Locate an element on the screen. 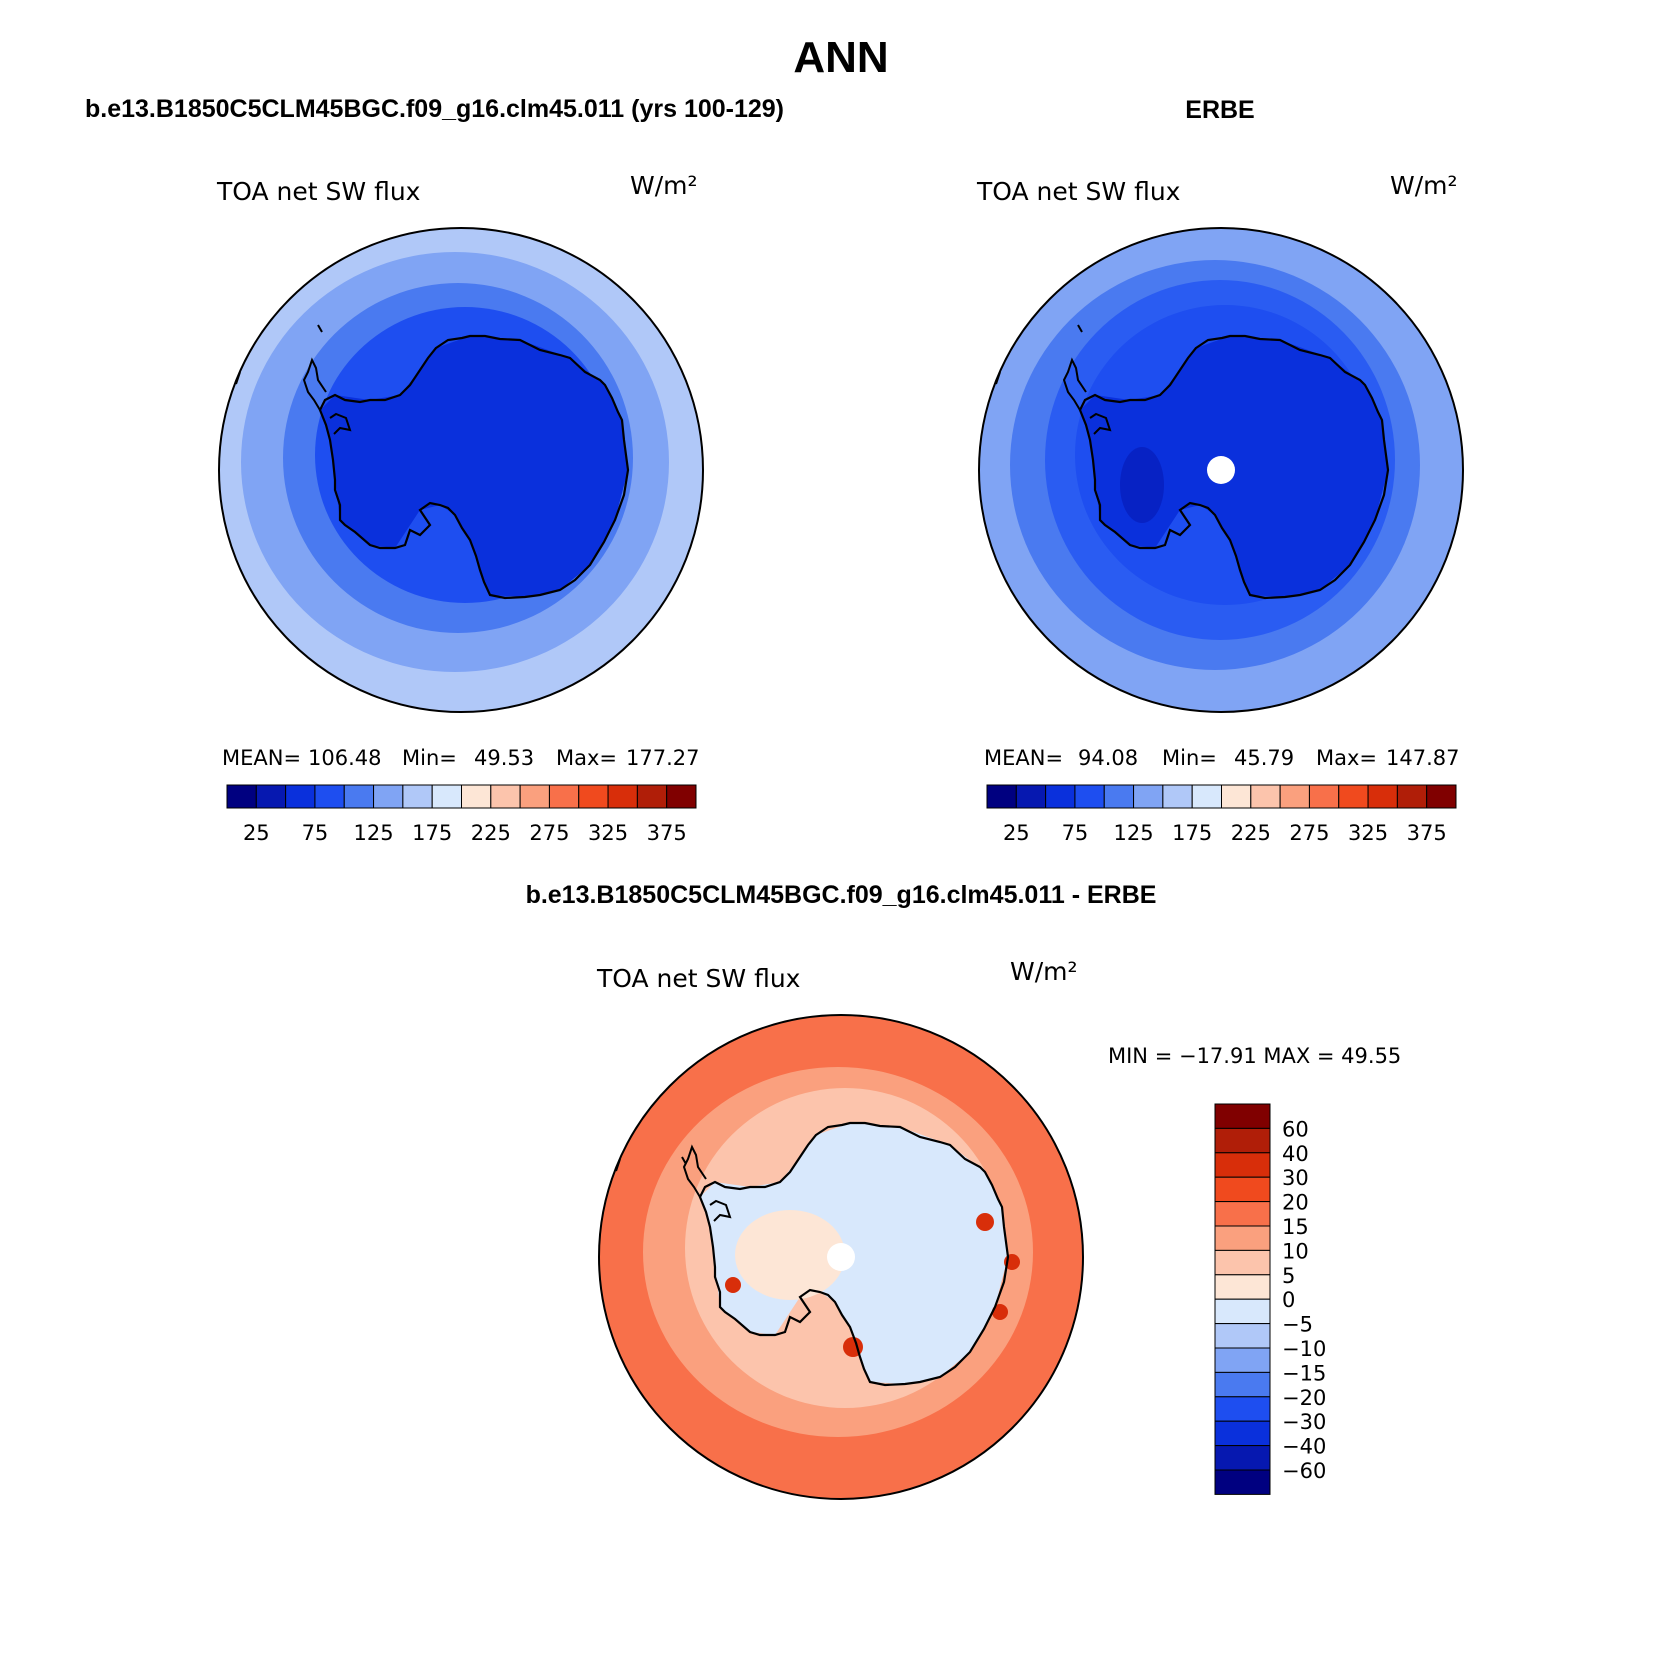 The width and height of the screenshot is (1674, 1677). panel-1-ice-fill is located at coordinates (474, 466).